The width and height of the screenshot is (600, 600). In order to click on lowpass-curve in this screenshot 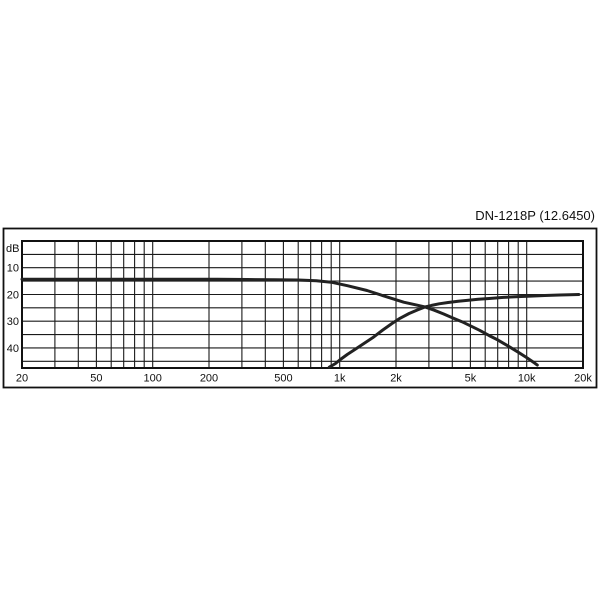, I will do `click(279, 322)`.